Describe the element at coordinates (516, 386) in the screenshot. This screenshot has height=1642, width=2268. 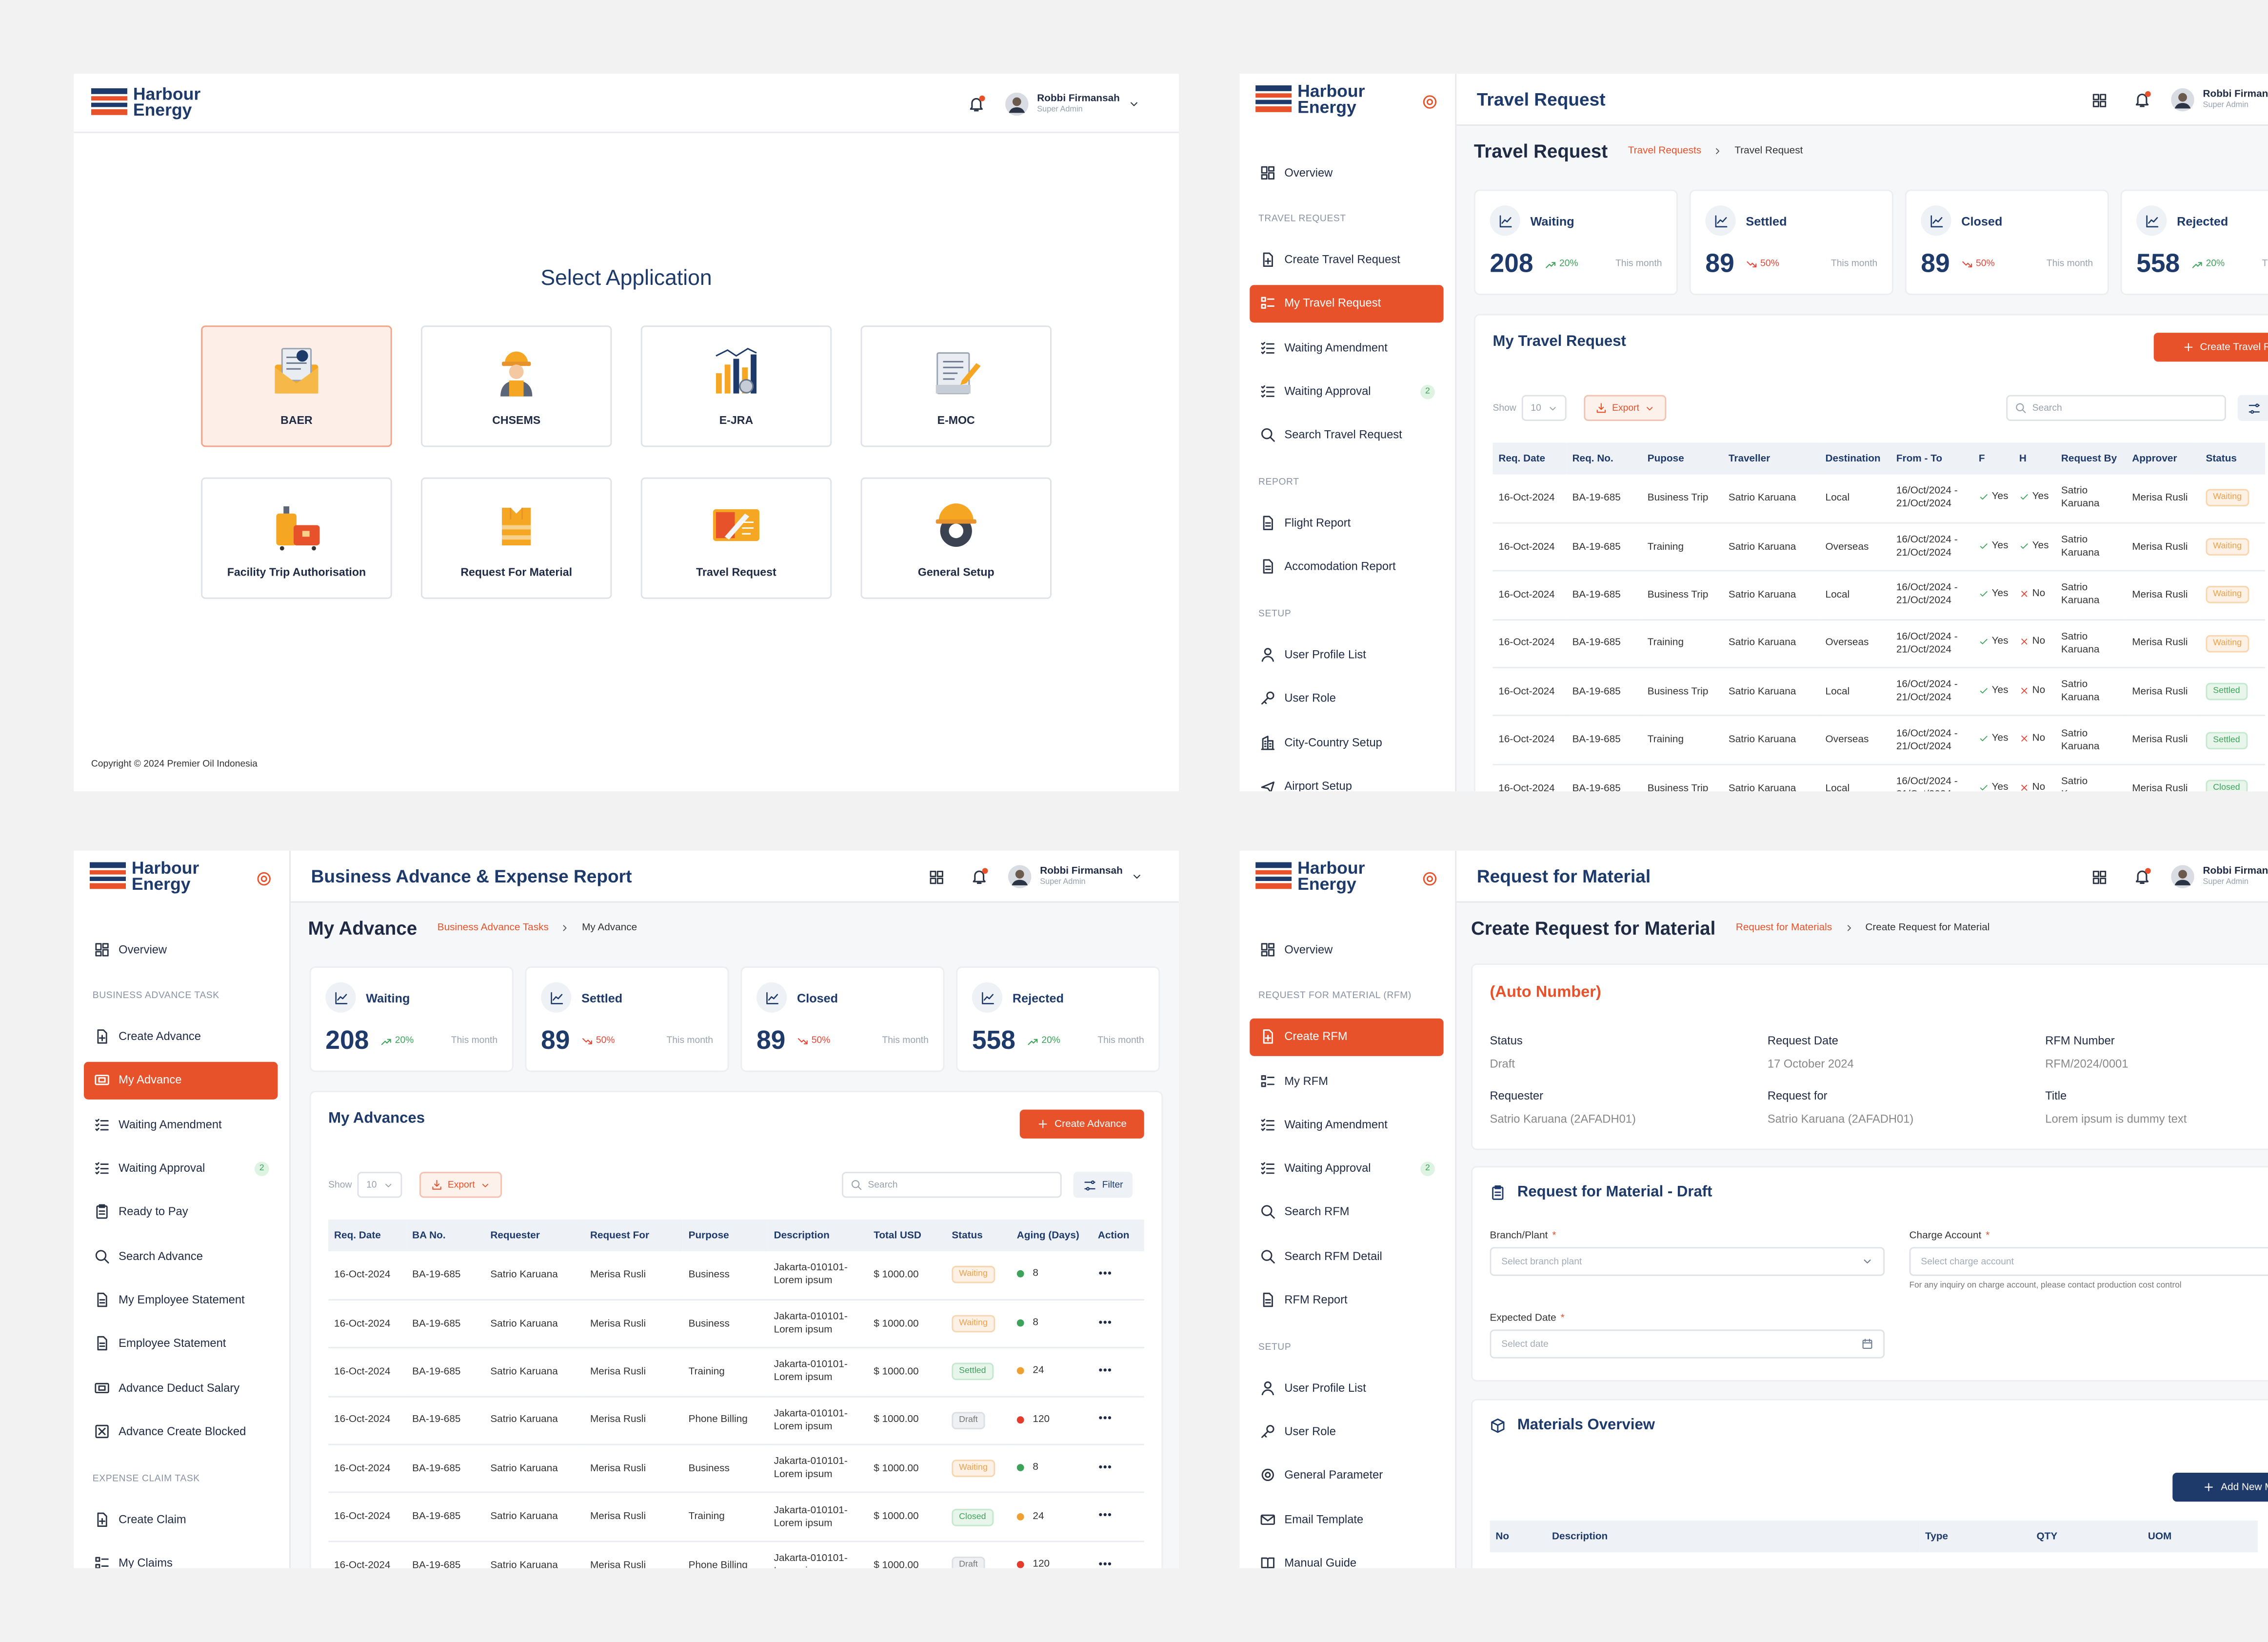
I see `app-card: CHSEMS` at that location.